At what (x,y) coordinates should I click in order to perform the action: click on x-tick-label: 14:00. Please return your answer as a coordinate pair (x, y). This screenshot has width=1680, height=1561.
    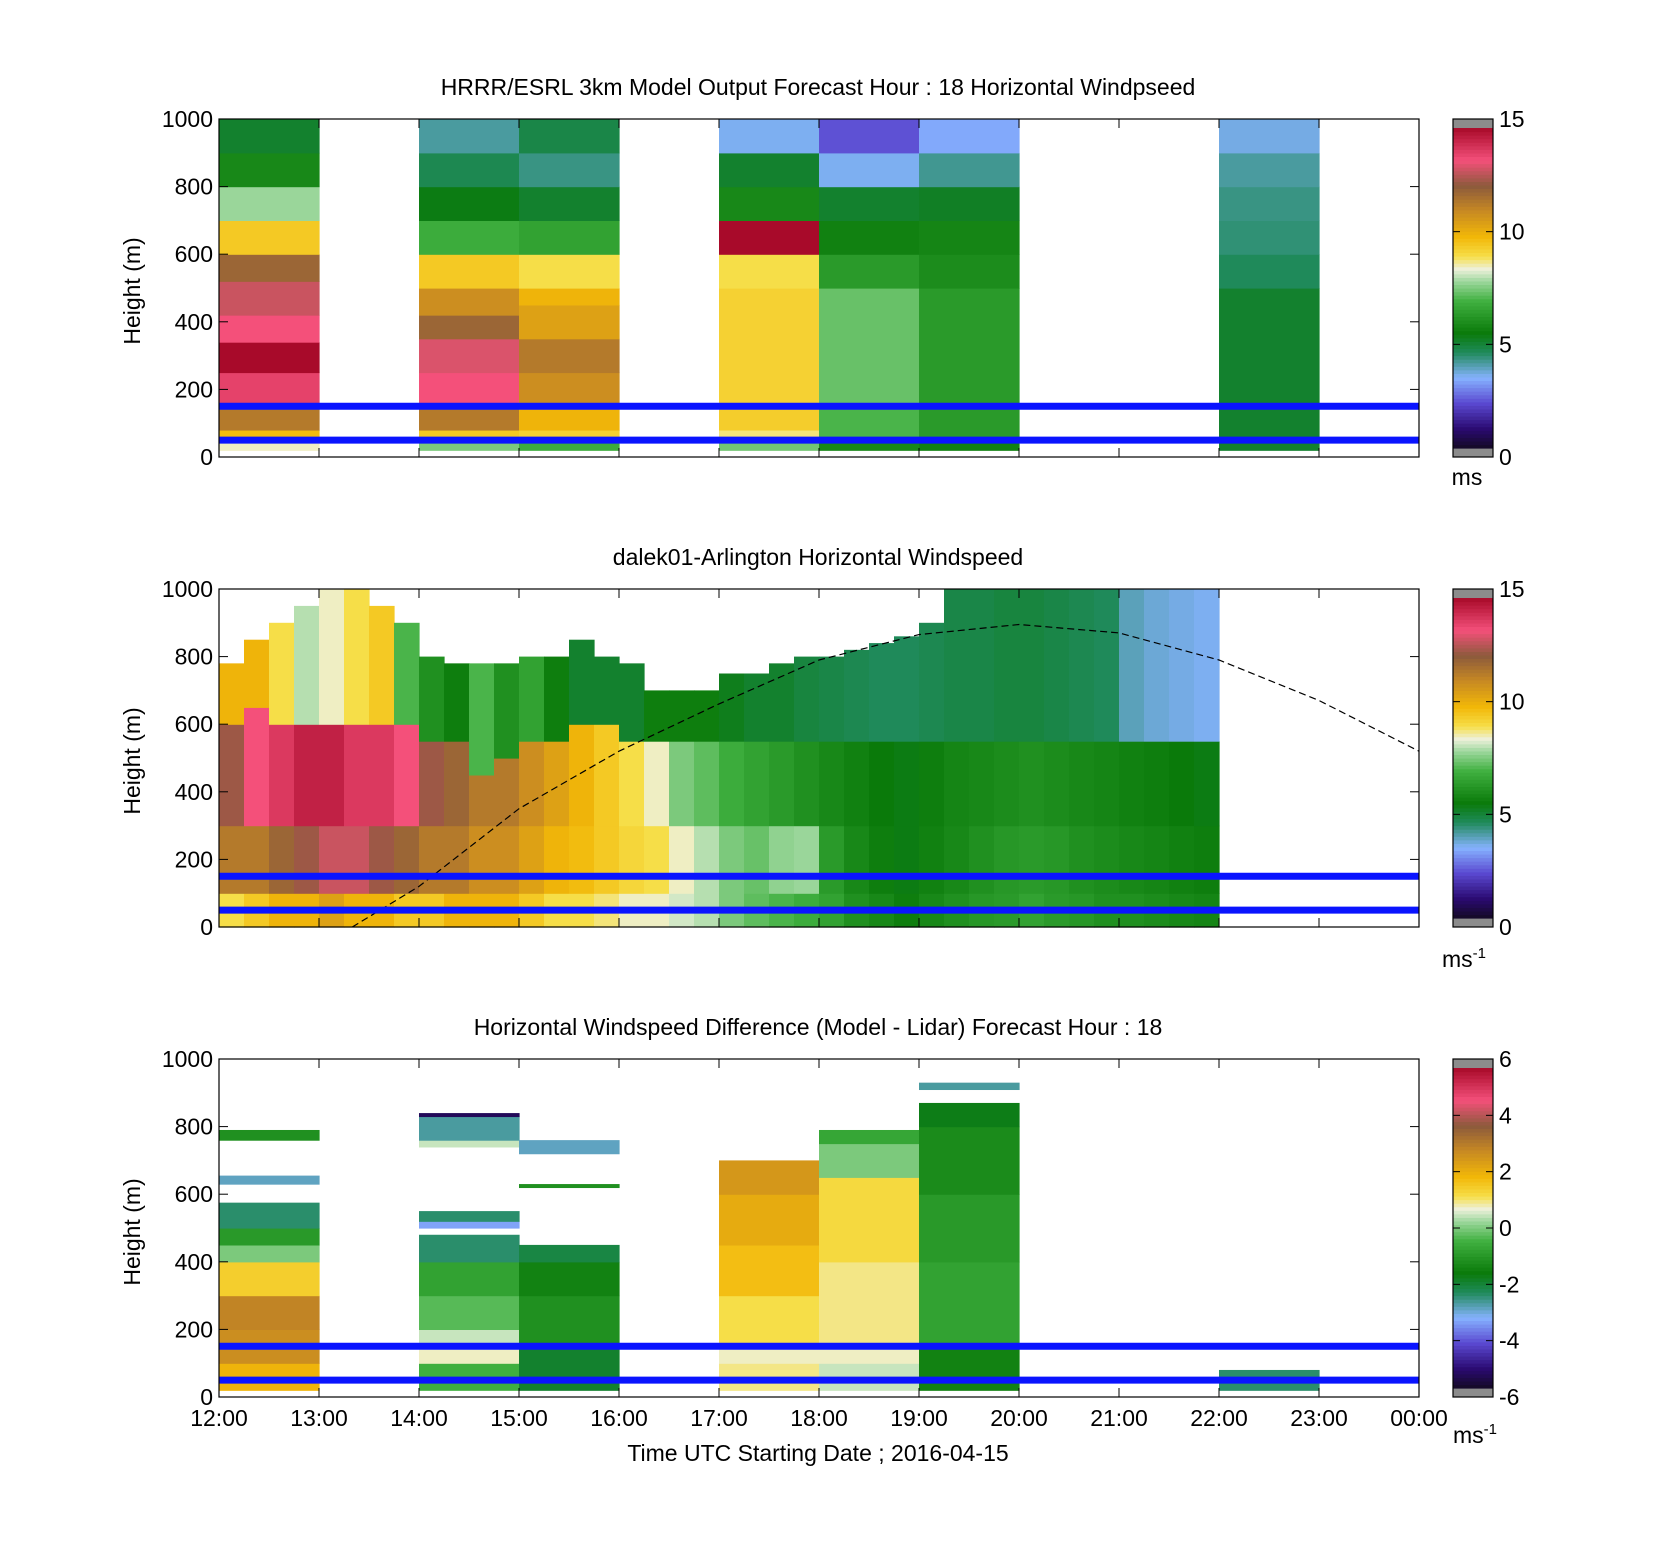
    Looking at the image, I should click on (419, 1418).